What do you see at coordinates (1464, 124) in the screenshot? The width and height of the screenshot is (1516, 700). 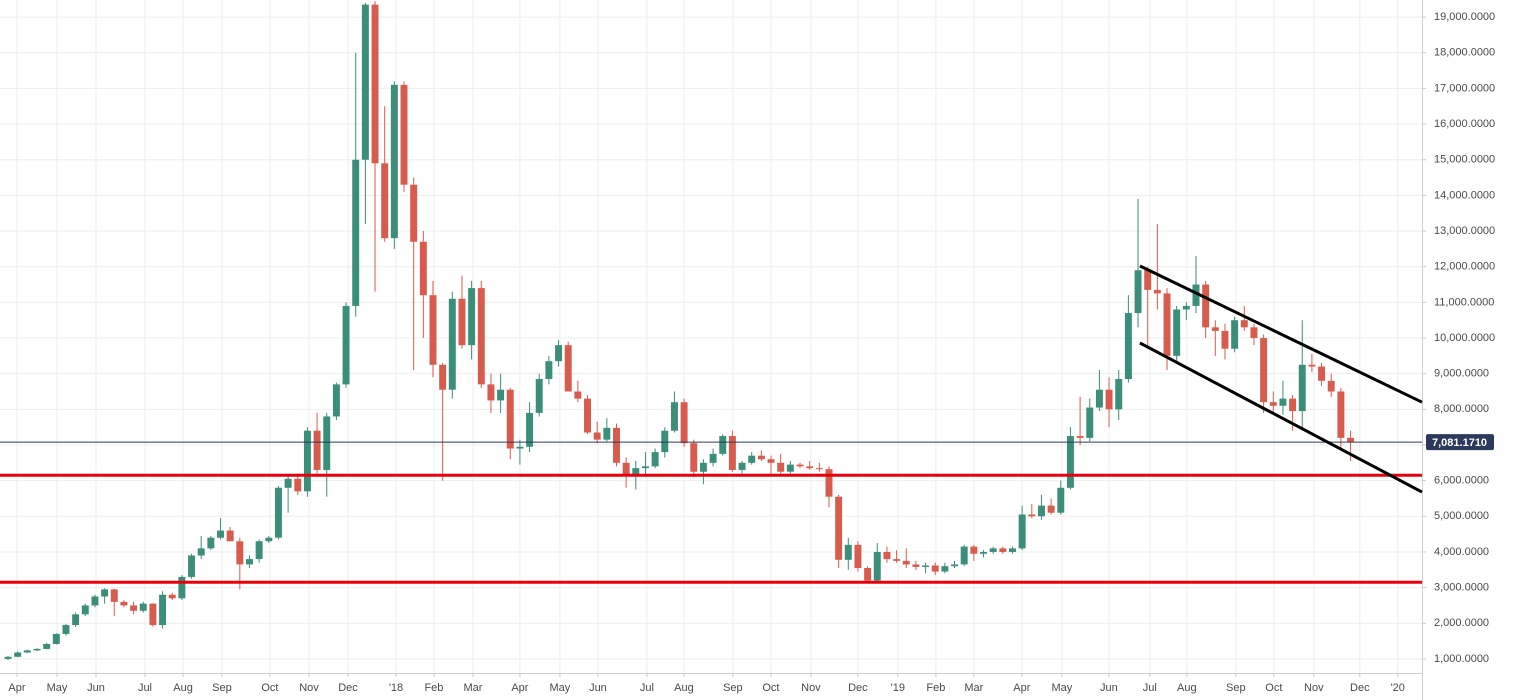 I see `y-tick-label: 16,000.0000` at bounding box center [1464, 124].